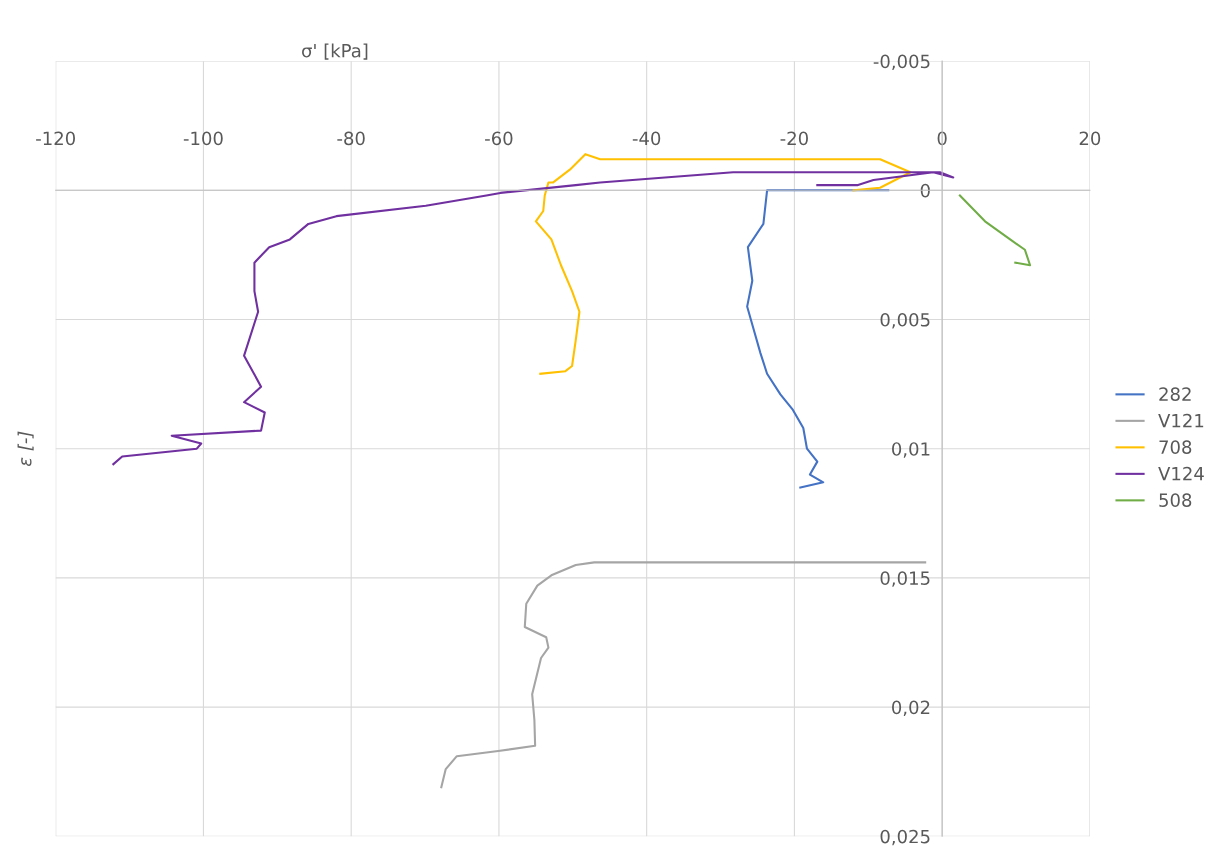  Describe the element at coordinates (55, 138) in the screenshot. I see `x-tick-label: -120` at that location.